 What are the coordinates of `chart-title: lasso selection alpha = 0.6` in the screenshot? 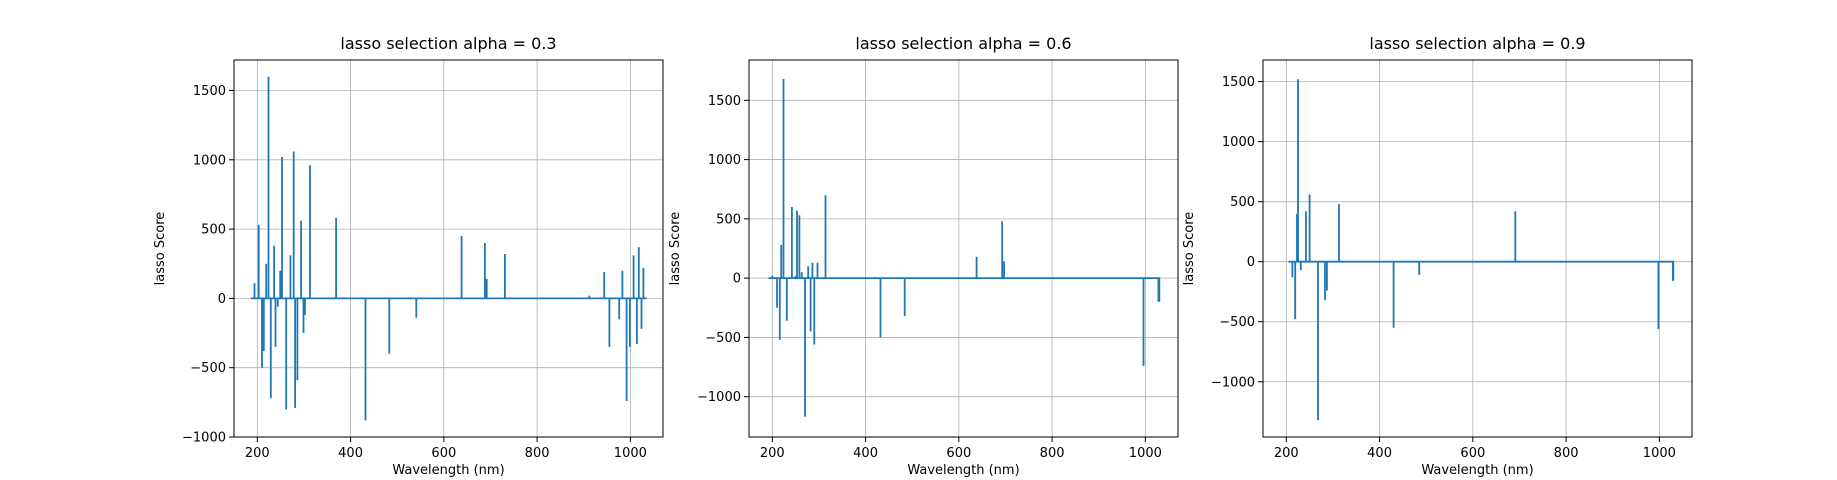 It's located at (963, 43).